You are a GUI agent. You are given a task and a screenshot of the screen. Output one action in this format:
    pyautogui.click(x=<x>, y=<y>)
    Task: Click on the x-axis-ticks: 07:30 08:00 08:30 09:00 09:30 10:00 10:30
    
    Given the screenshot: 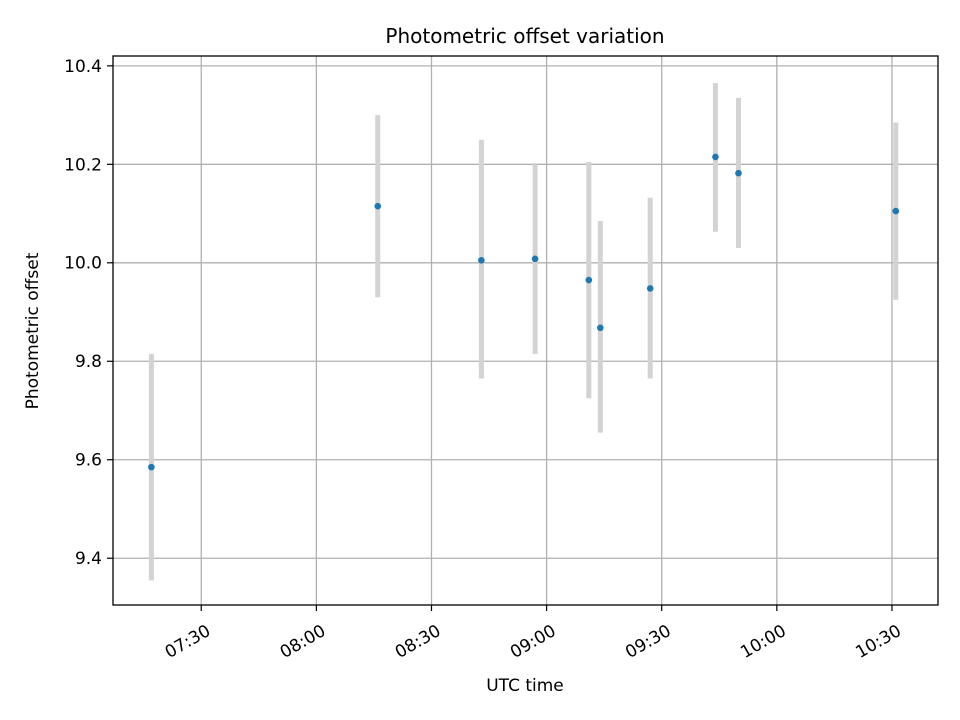 What is the action you would take?
    pyautogui.click(x=533, y=634)
    